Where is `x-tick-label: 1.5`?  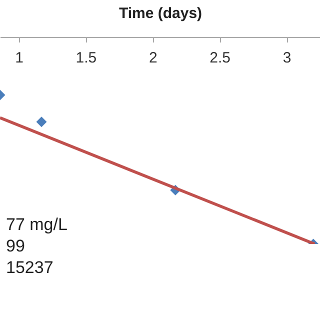
x-tick-label: 1.5 is located at coordinates (86, 58).